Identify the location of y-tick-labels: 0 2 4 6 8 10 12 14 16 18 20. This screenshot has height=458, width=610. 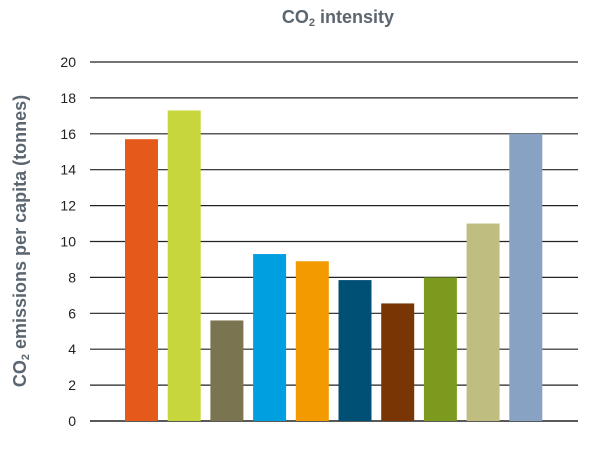
(68, 241).